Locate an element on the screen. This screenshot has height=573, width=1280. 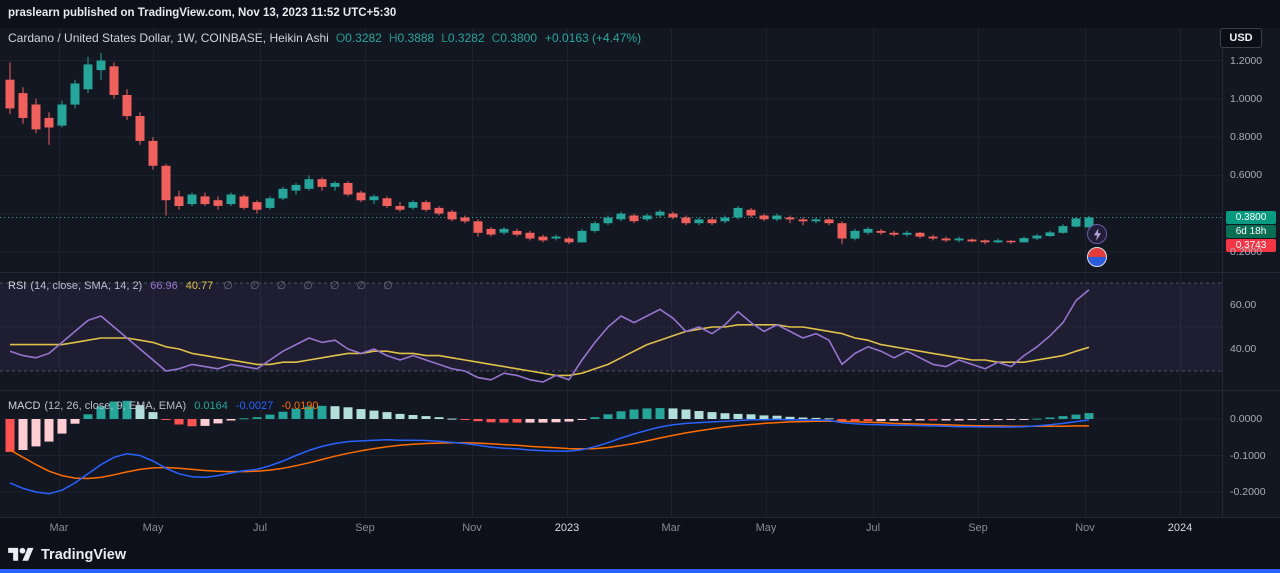
time-axis-label: 2023 is located at coordinates (567, 528).